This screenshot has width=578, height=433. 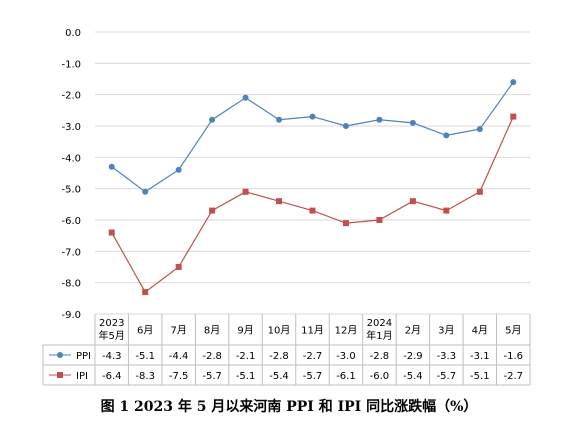 I want to click on category-label: 年1月, so click(x=379, y=335).